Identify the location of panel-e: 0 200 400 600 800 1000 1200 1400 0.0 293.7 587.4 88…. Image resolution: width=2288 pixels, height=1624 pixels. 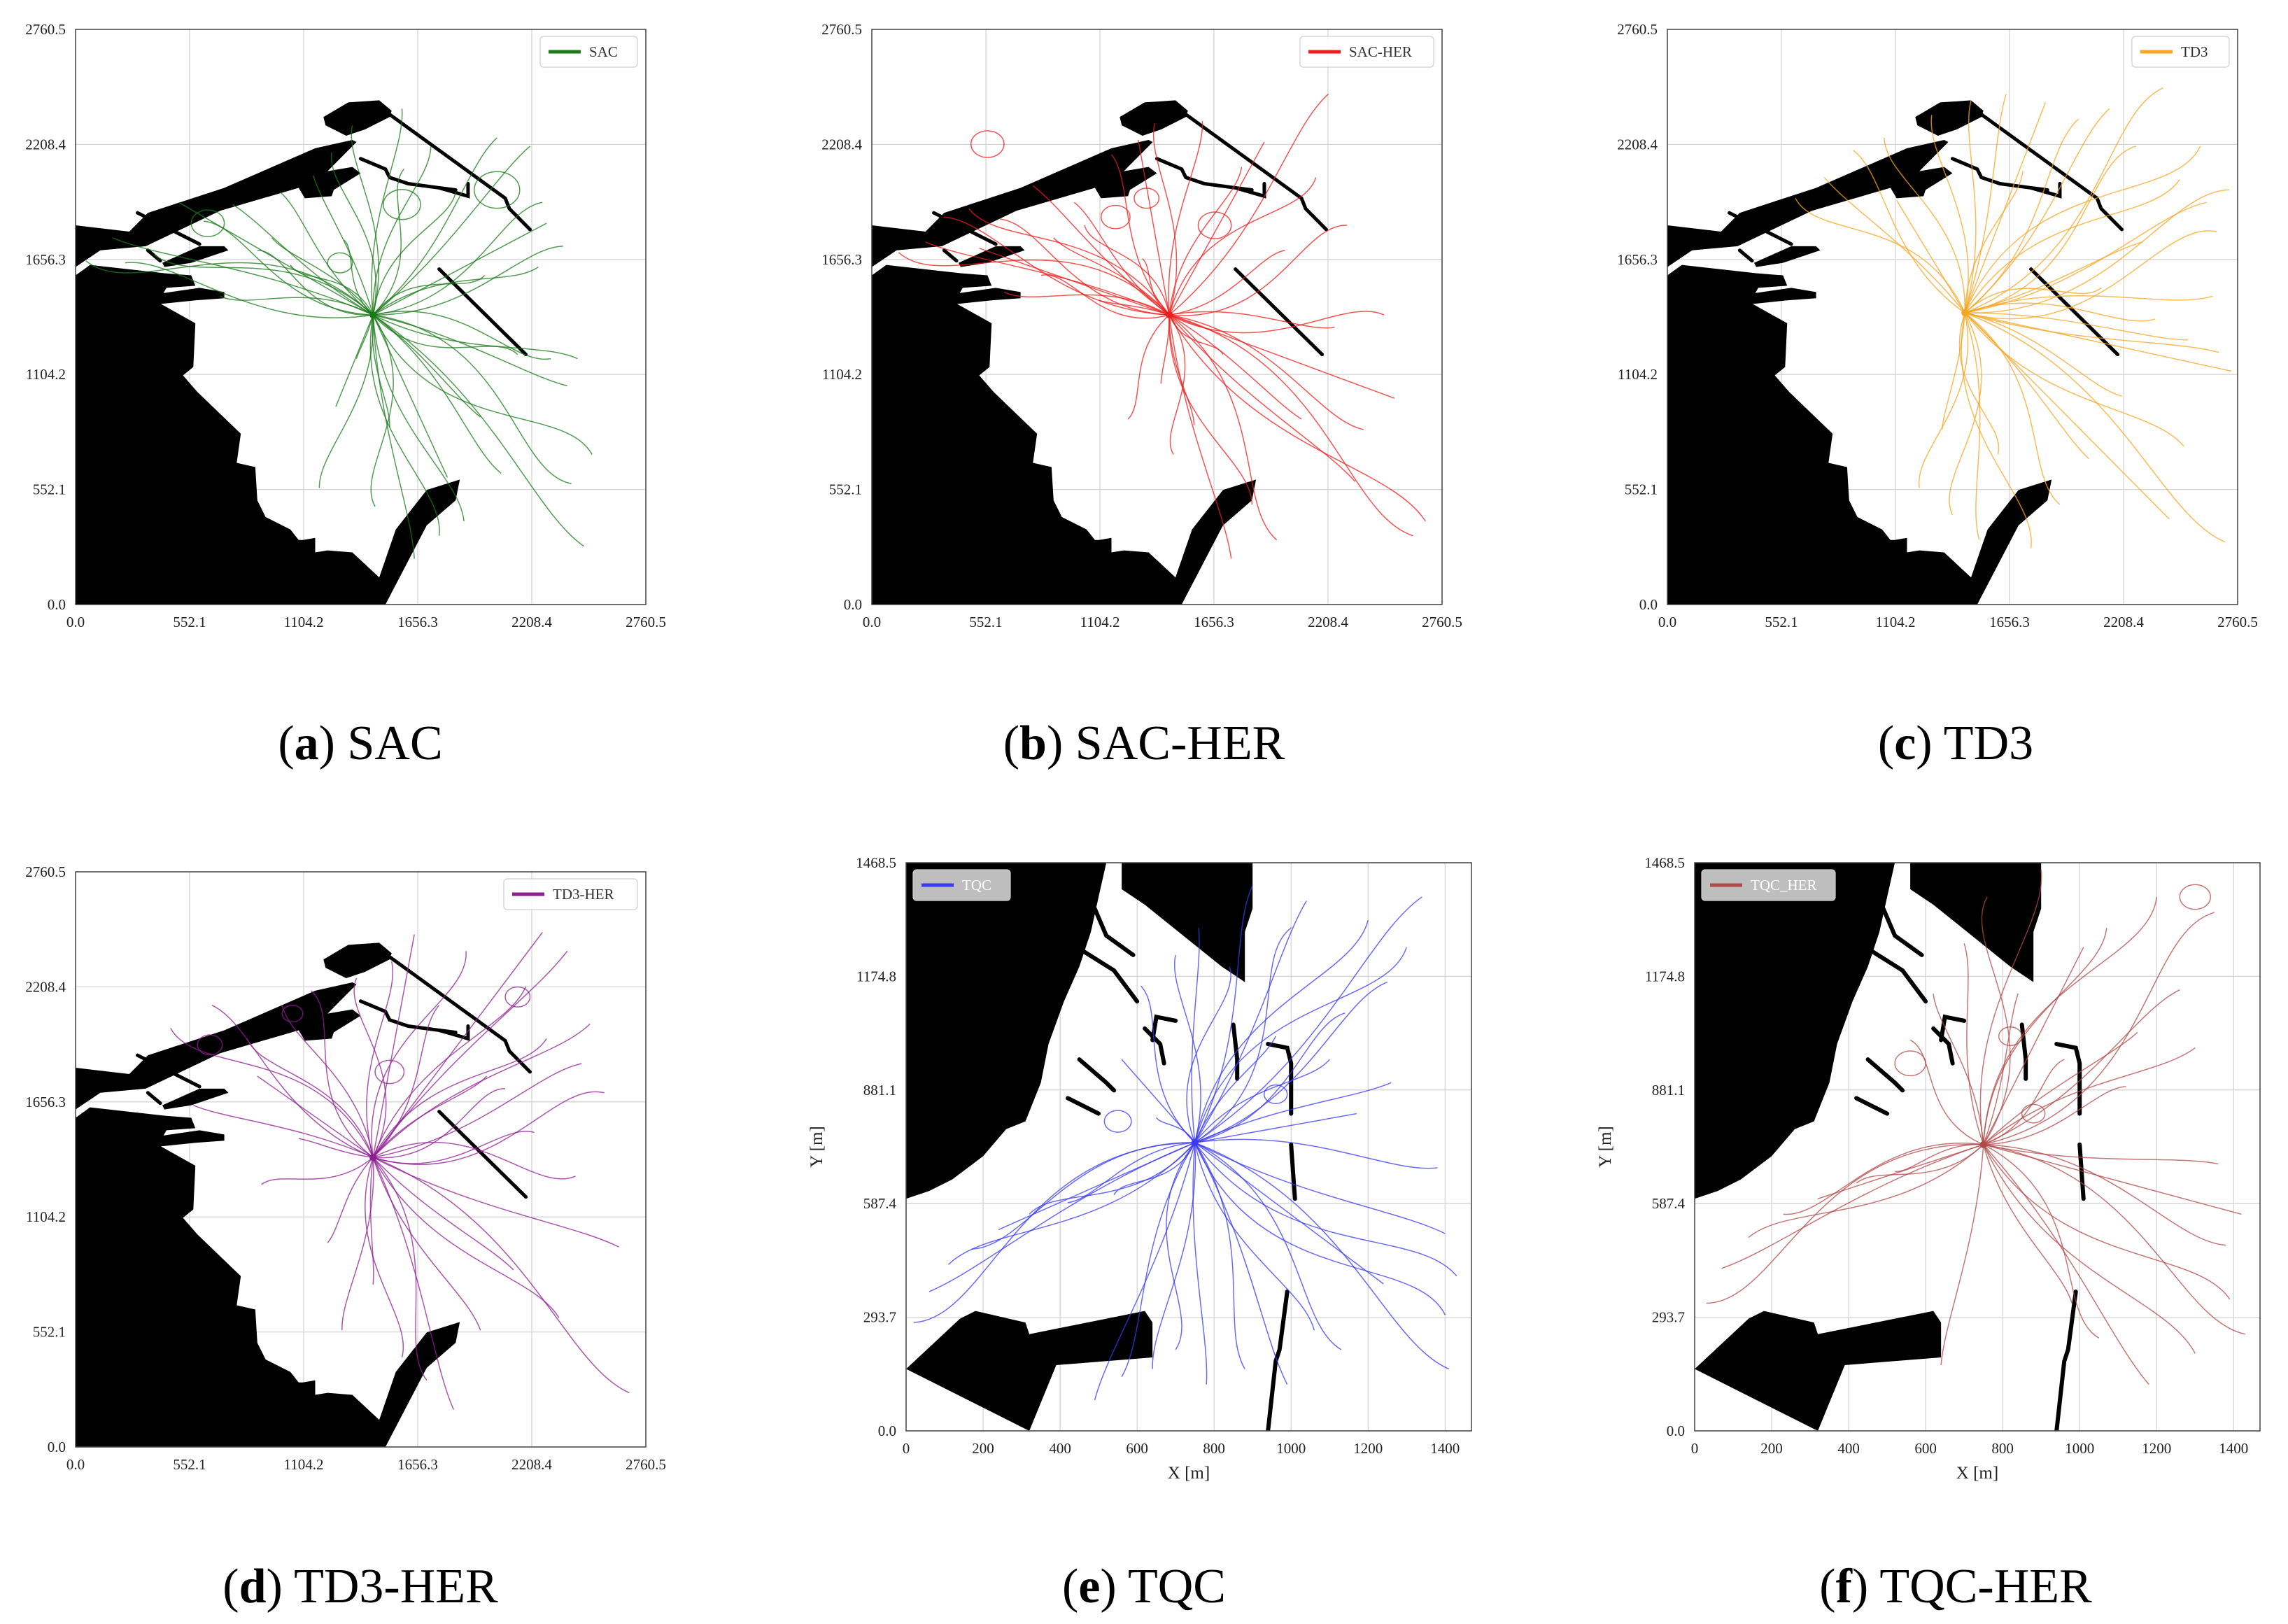
(1139, 1234).